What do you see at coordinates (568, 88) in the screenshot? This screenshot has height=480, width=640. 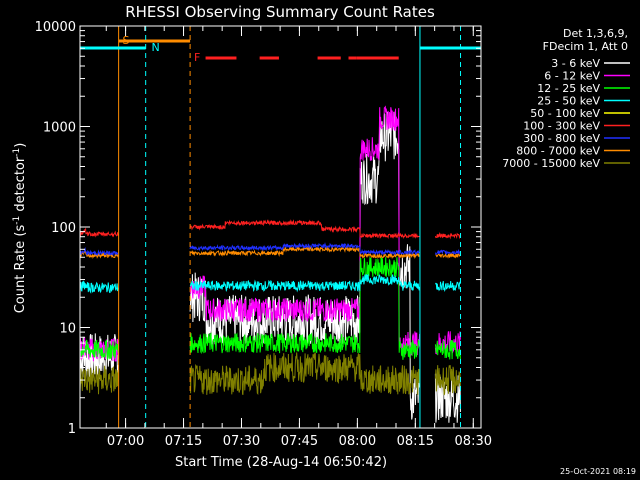 I see `legend-entry-label: 12 - 25 keV` at bounding box center [568, 88].